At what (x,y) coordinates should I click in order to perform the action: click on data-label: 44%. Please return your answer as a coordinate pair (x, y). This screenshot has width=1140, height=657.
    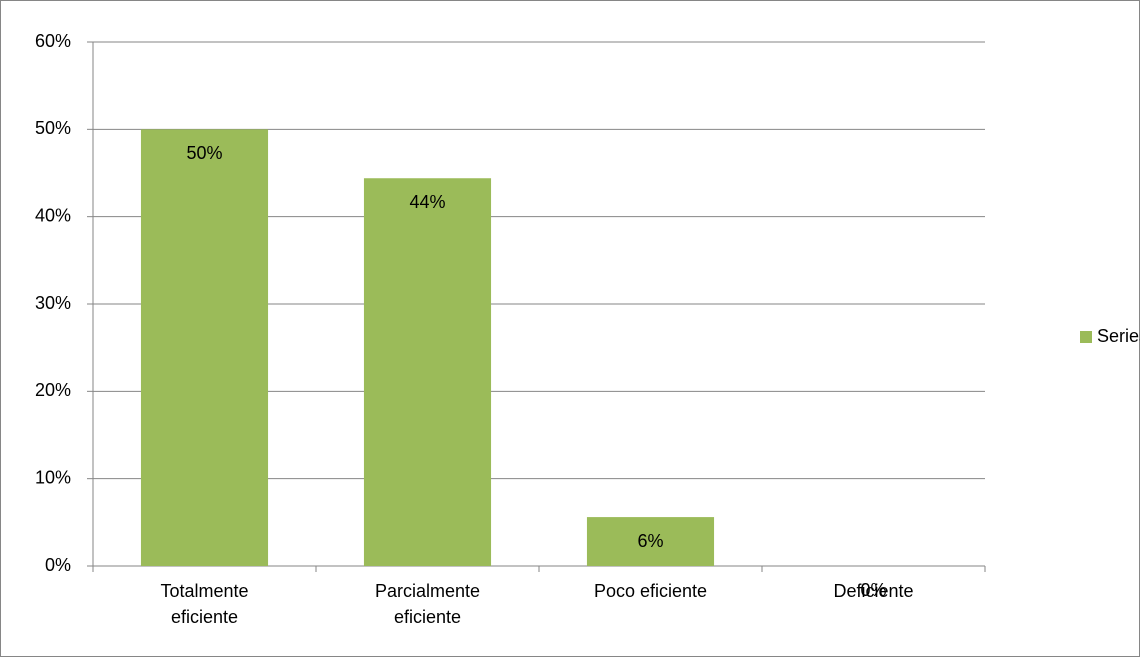
    Looking at the image, I should click on (427, 202).